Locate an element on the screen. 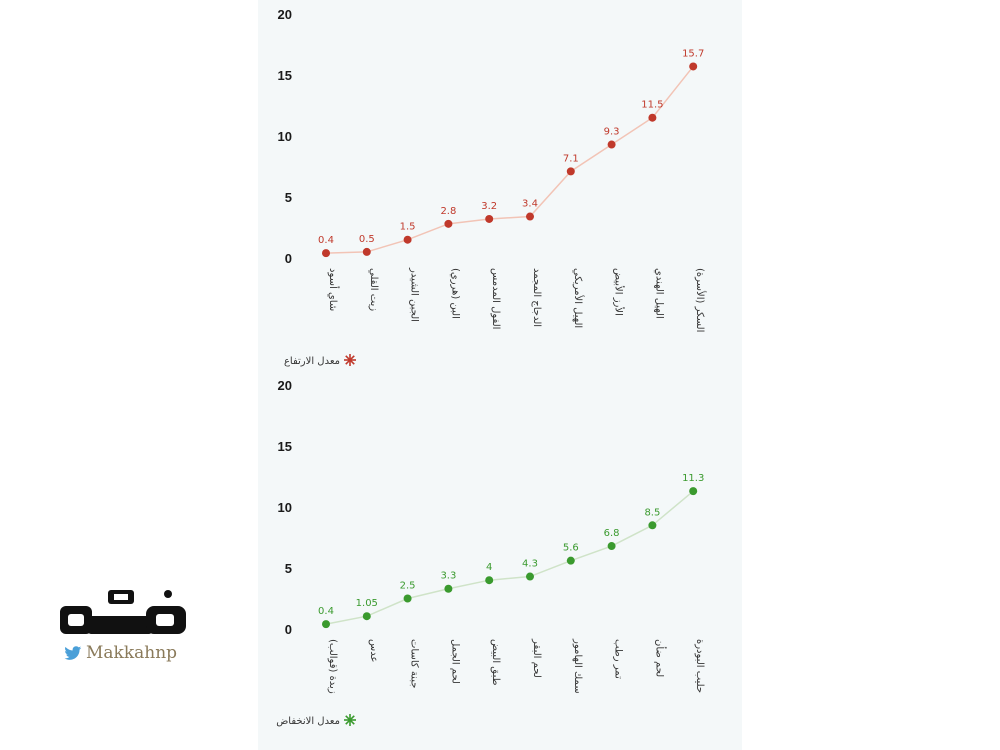 This screenshot has width=1000, height=750. data-label: 1.5 is located at coordinates (408, 227).